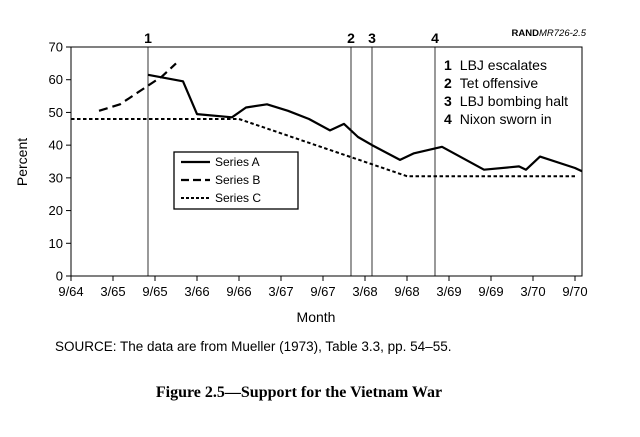  Describe the element at coordinates (364, 291) in the screenshot. I see `x-tick-label: 3/68` at that location.